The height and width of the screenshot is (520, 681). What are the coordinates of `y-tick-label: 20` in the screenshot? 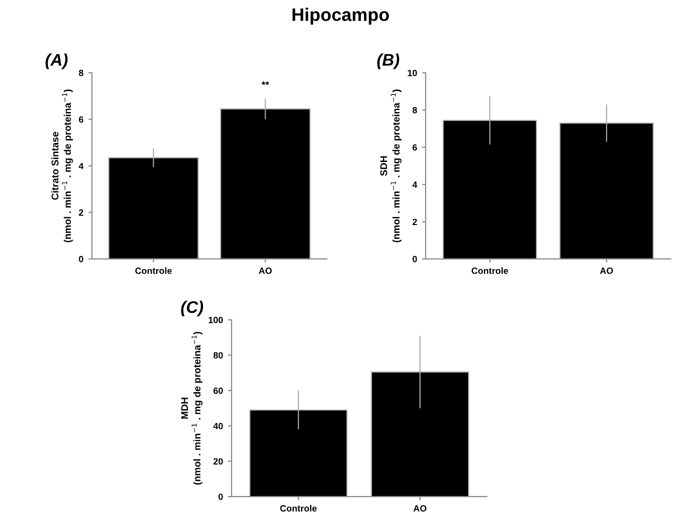 It's located at (218, 461).